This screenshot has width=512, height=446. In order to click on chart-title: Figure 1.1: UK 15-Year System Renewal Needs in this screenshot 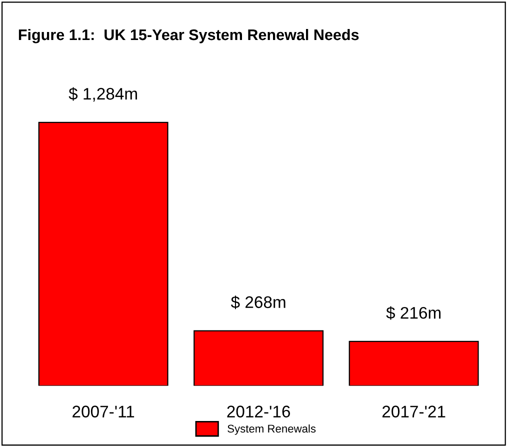, I will do `click(188, 36)`.